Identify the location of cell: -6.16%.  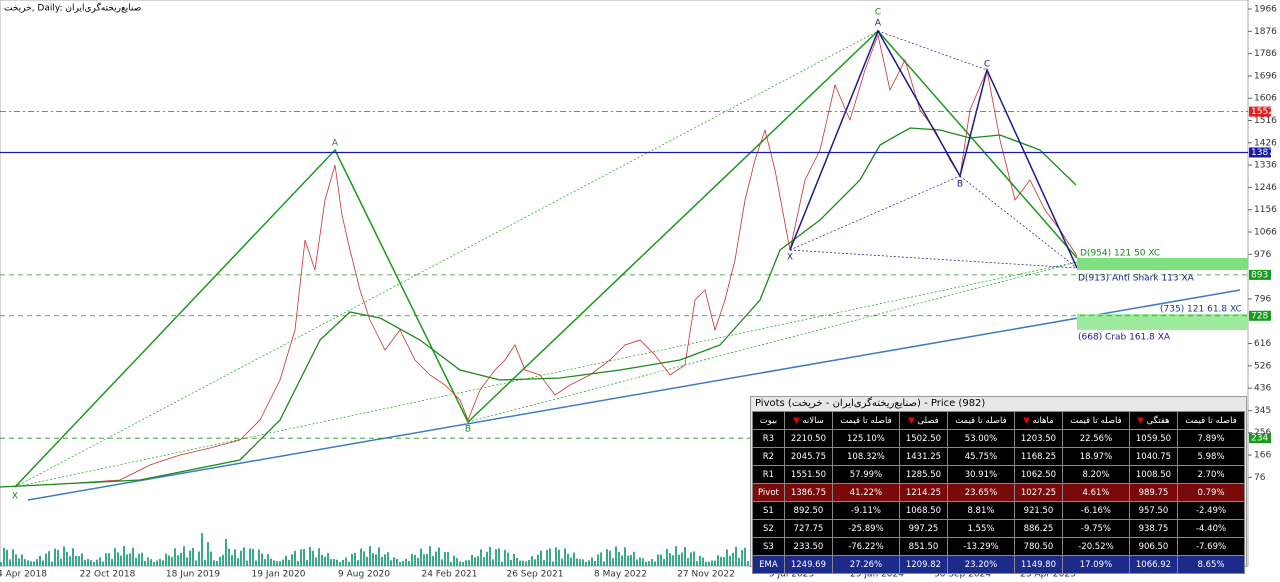
(1096, 510).